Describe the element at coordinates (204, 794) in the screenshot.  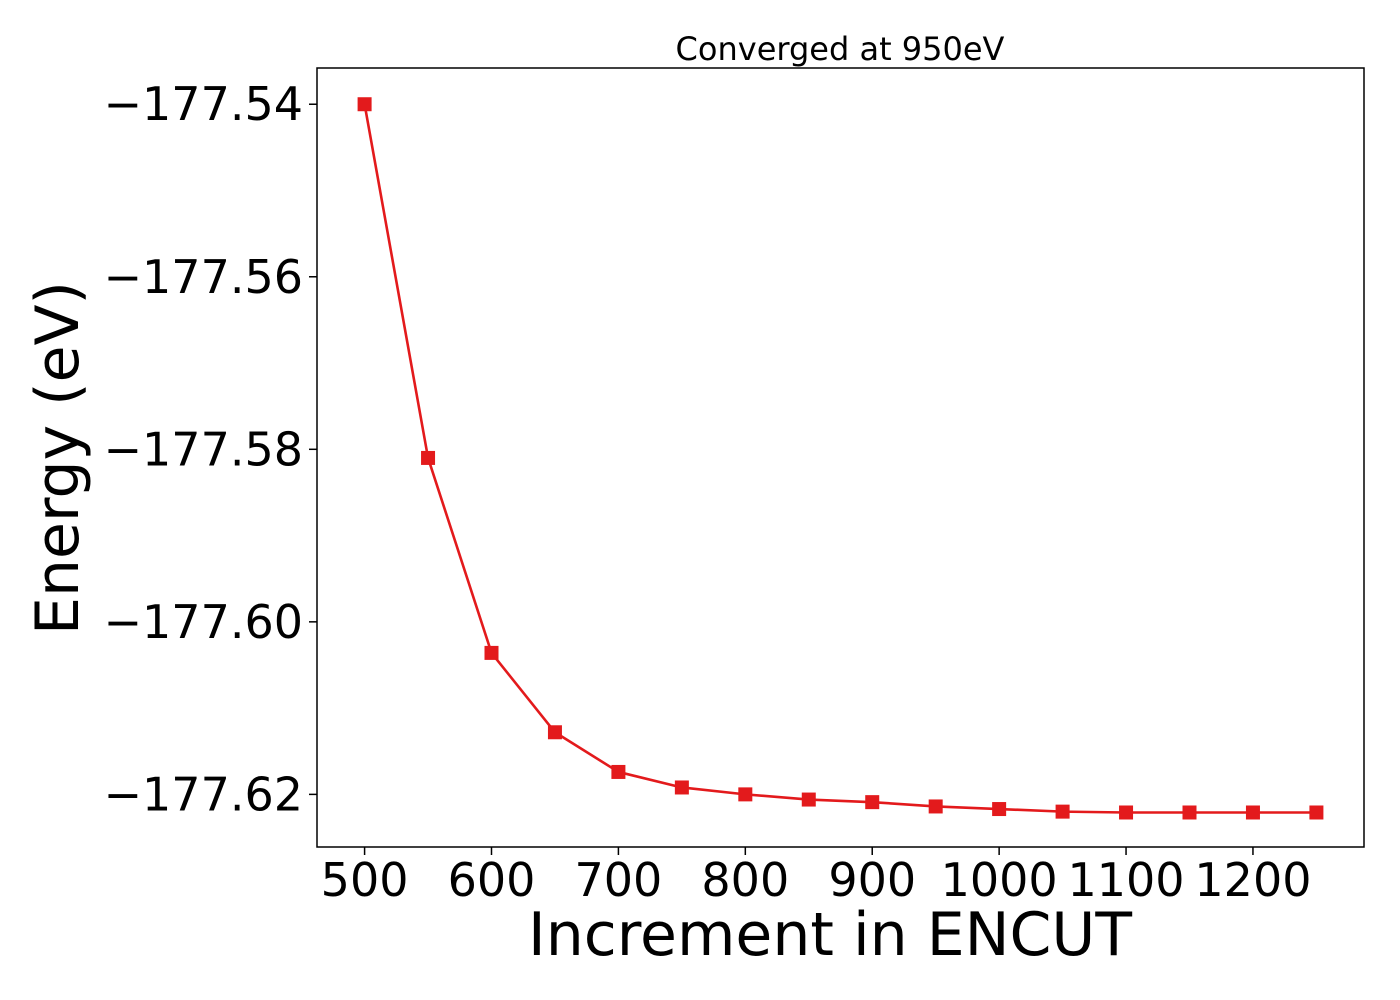
I see `y-tick-label: −177.62` at that location.